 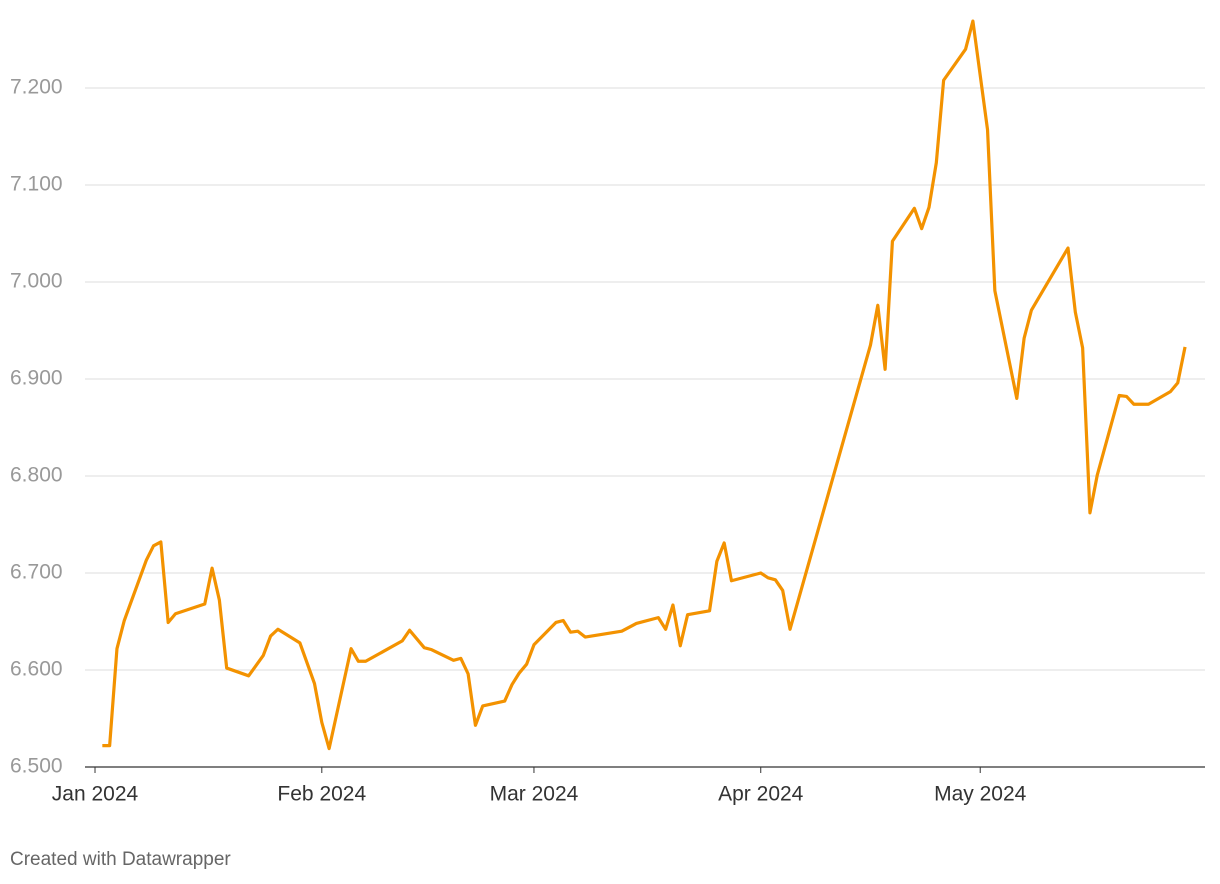 What do you see at coordinates (36, 281) in the screenshot?
I see `y-tick-label: 7.000` at bounding box center [36, 281].